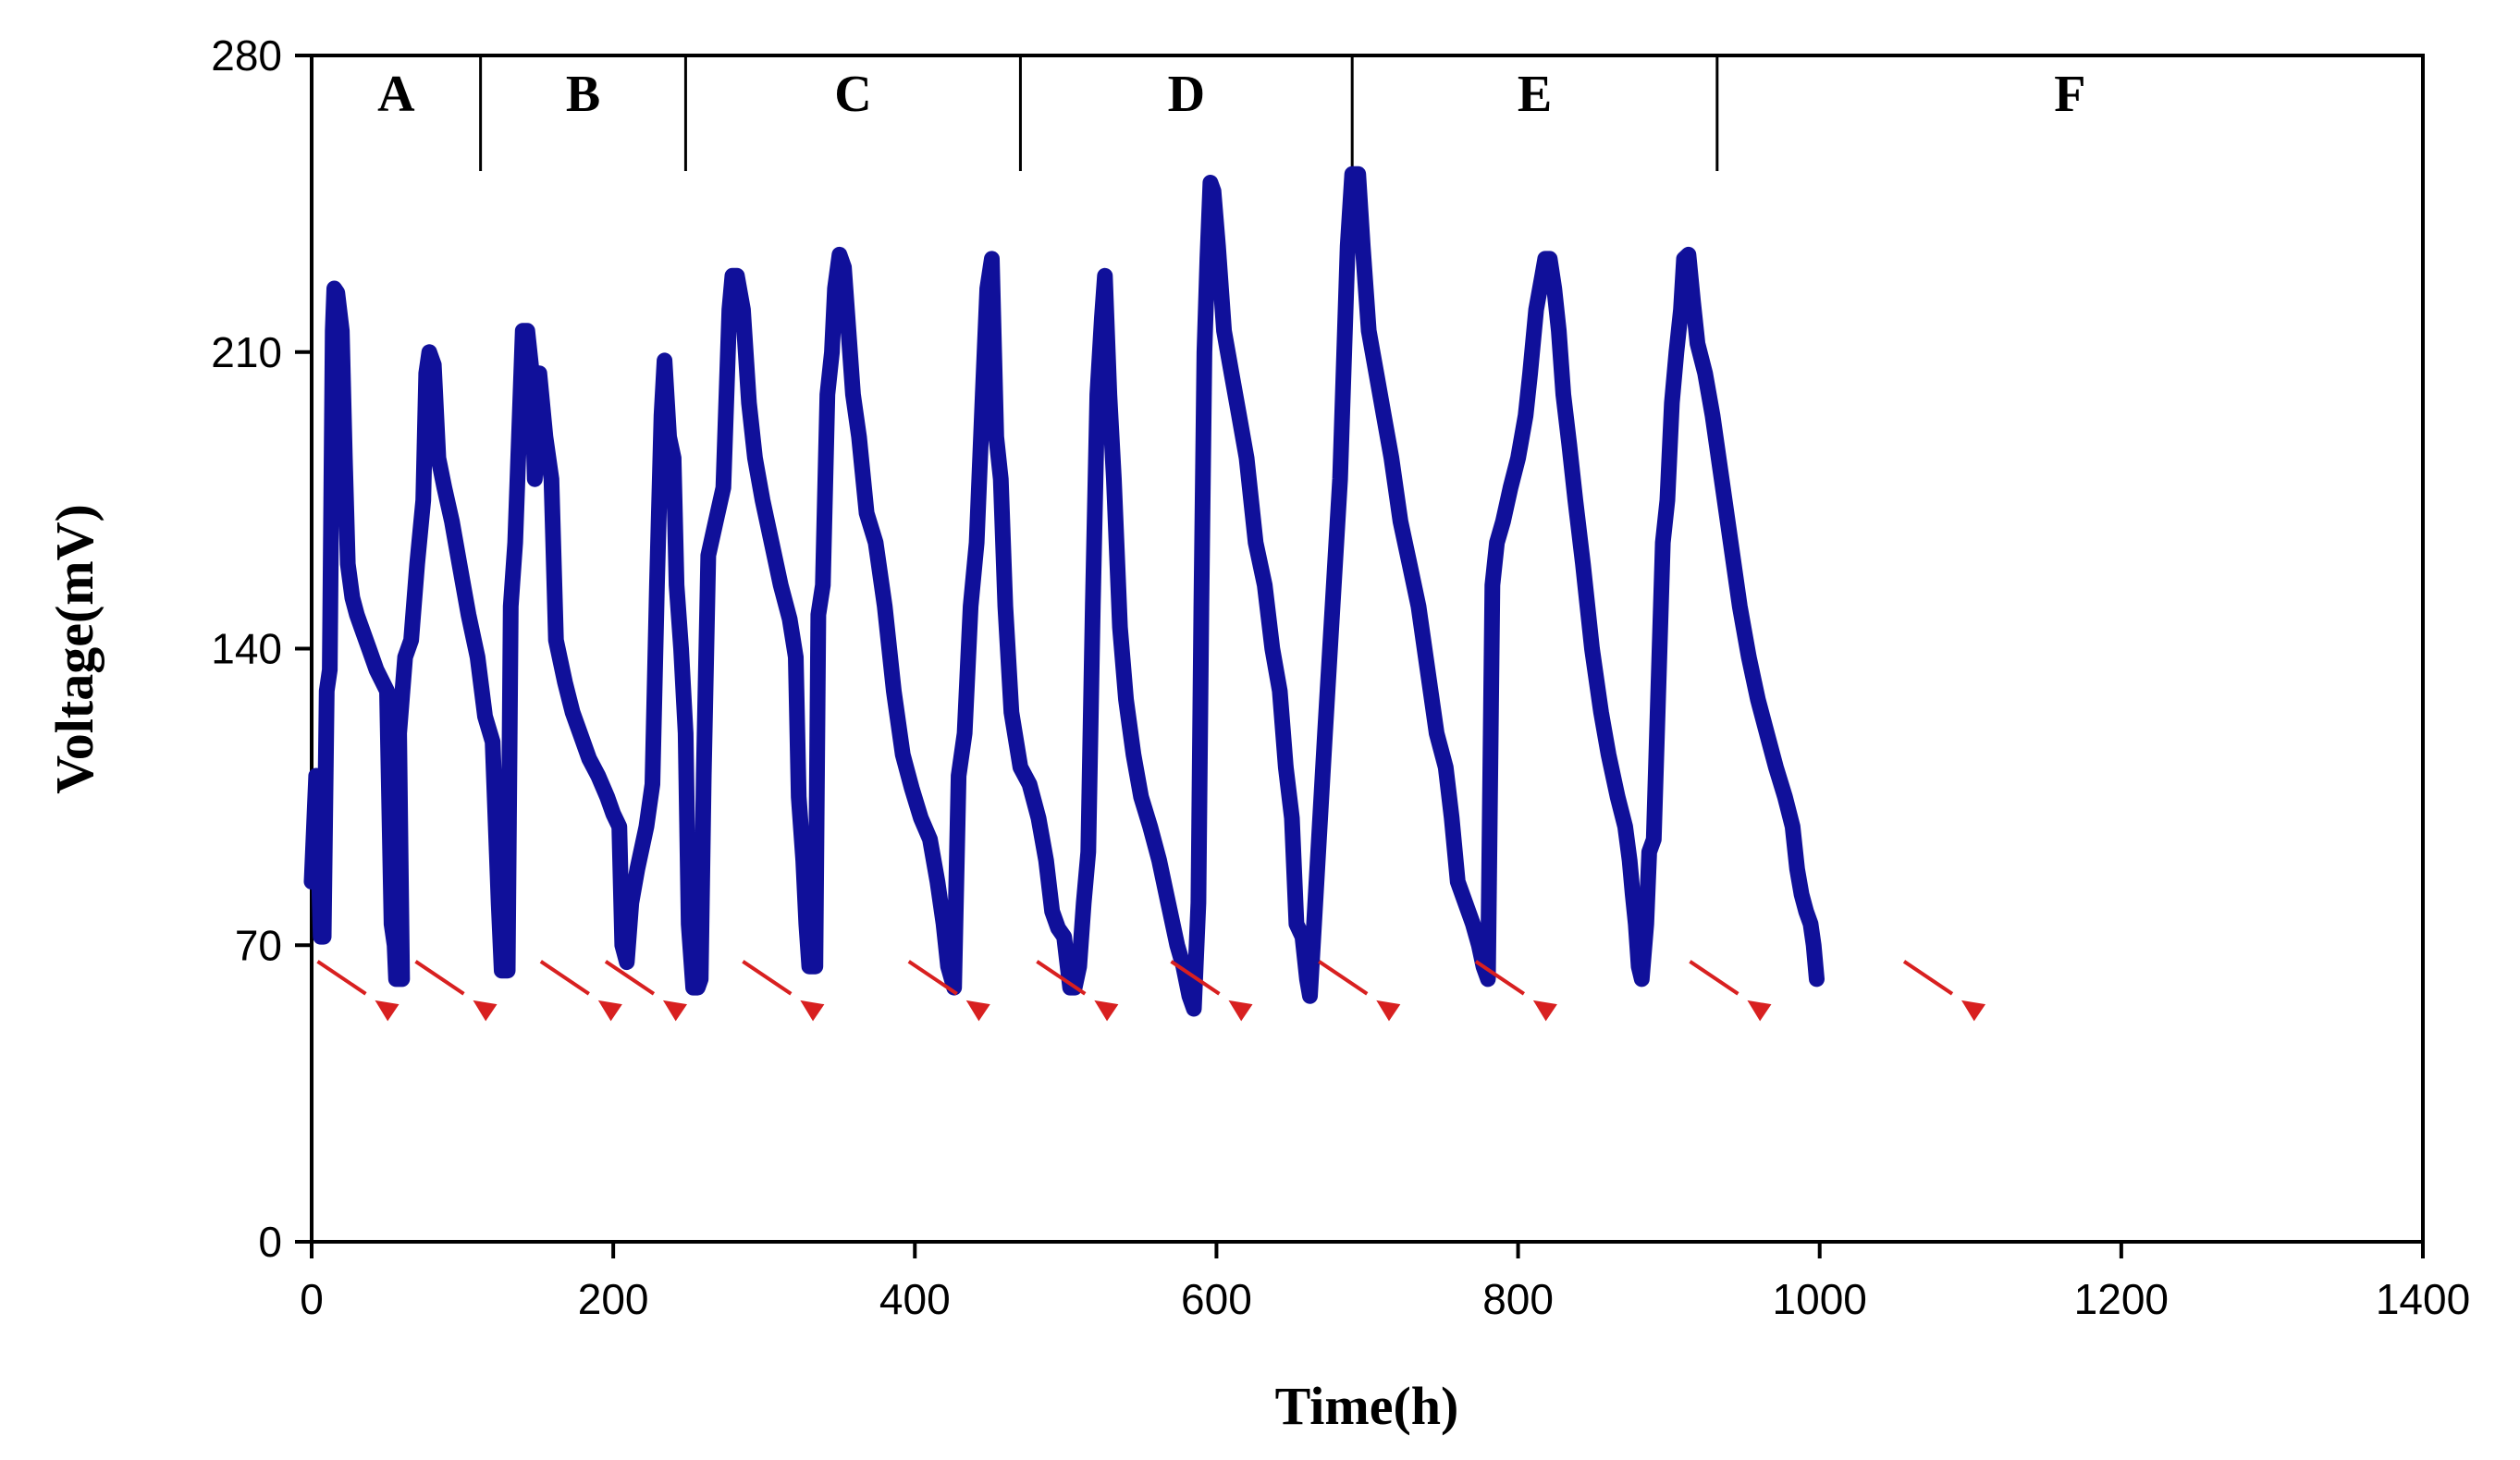 This screenshot has height=1460, width=2520. I want to click on y-axis-title: Voltage(mV), so click(74, 649).